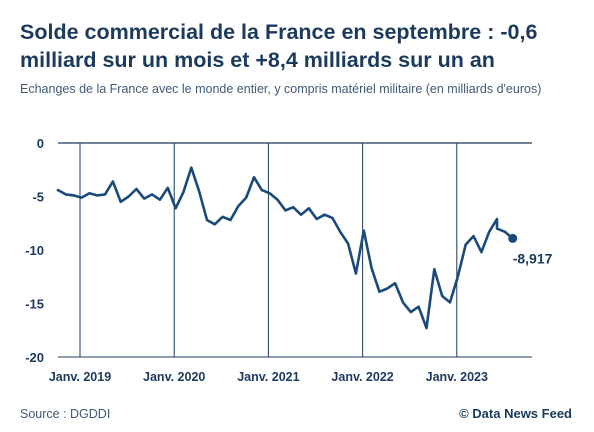 This screenshot has height=432, width=594. What do you see at coordinates (34, 250) in the screenshot?
I see `y-tick-label: -10` at bounding box center [34, 250].